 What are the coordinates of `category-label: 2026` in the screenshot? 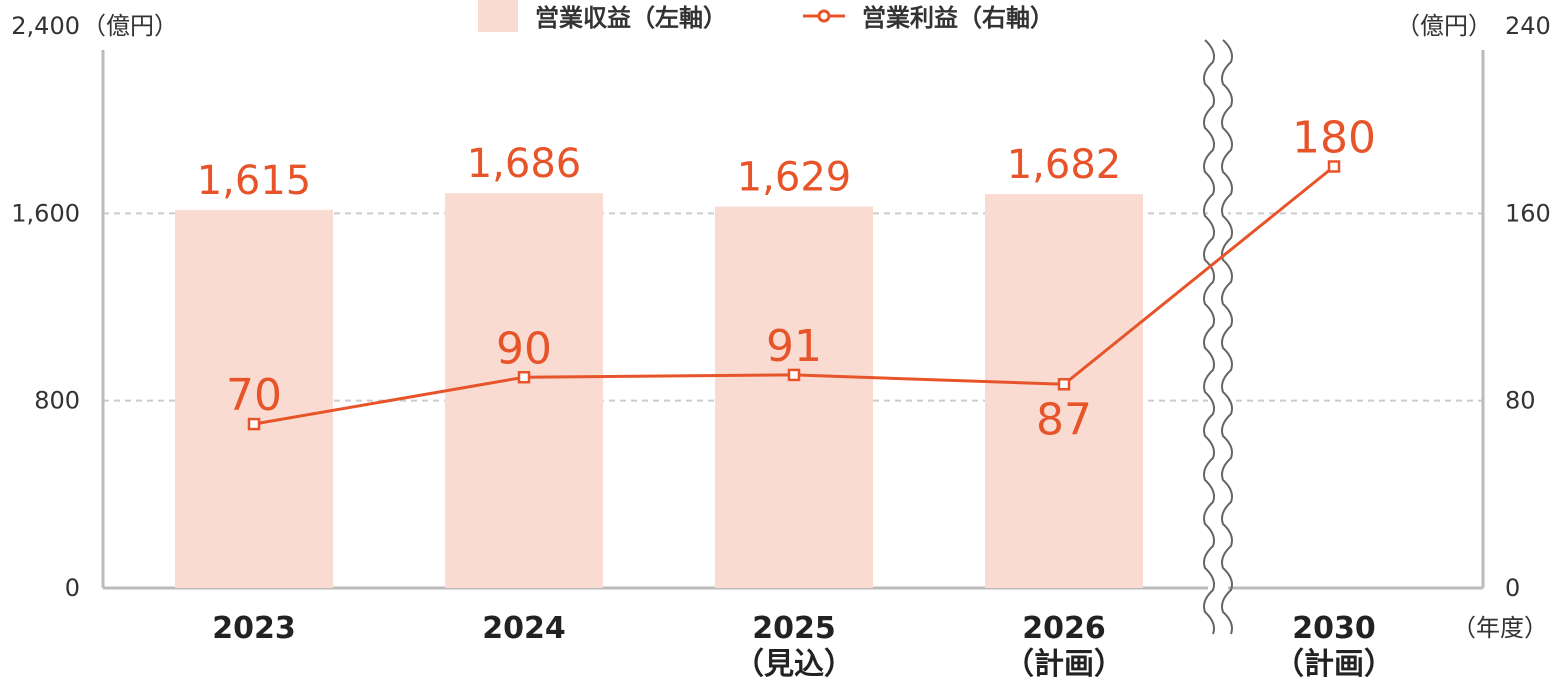 It's located at (1064, 628).